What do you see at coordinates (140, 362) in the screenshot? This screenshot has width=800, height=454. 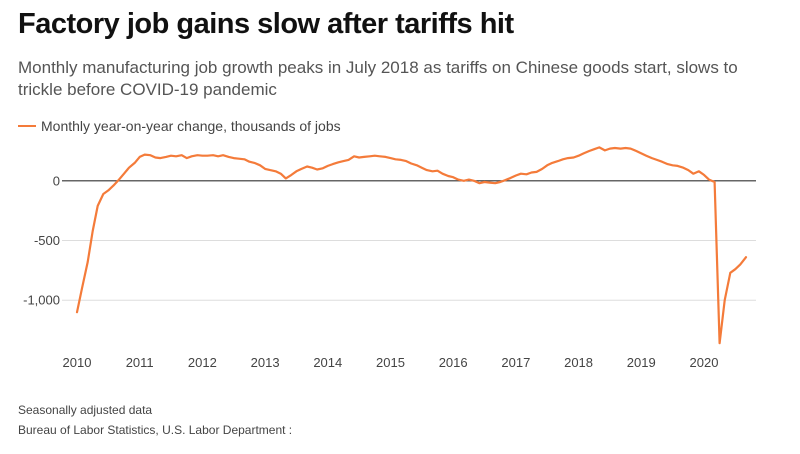 I see `x-tick-label: 2011` at bounding box center [140, 362].